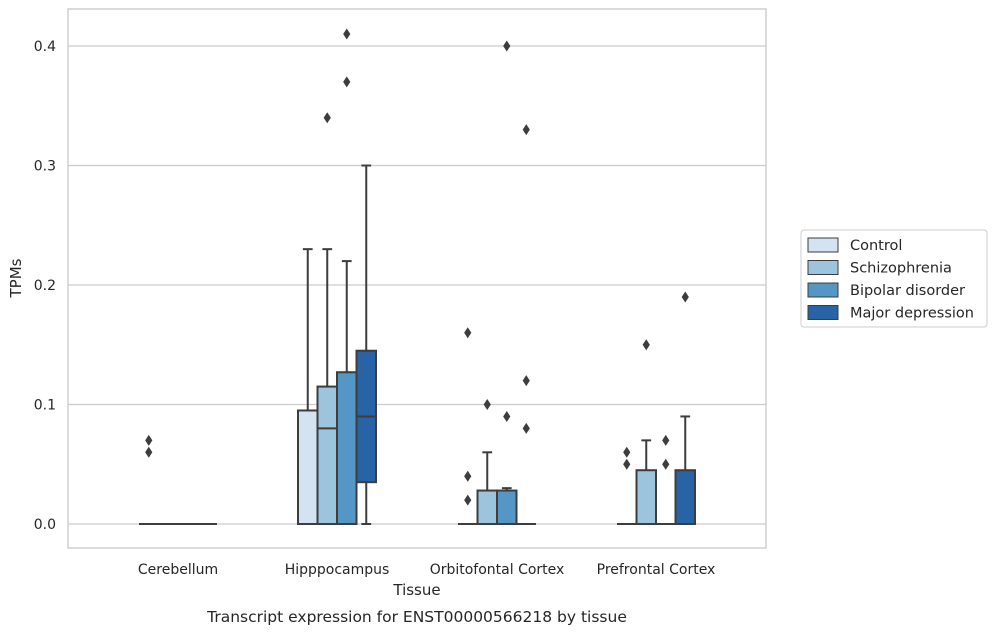  I want to click on legend-item: Schizophrenia, so click(879, 268).